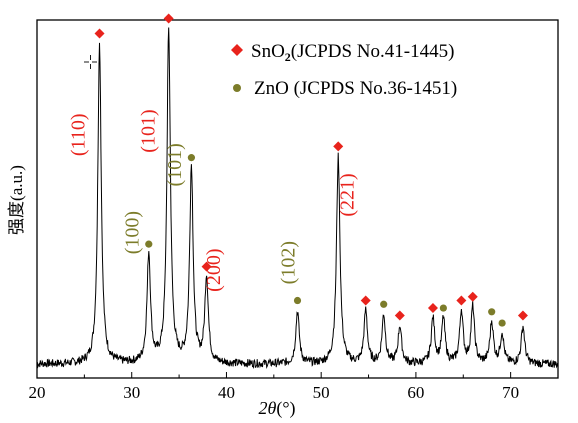 The height and width of the screenshot is (423, 578). Describe the element at coordinates (226, 392) in the screenshot. I see `x-tick-label-40: 40` at that location.